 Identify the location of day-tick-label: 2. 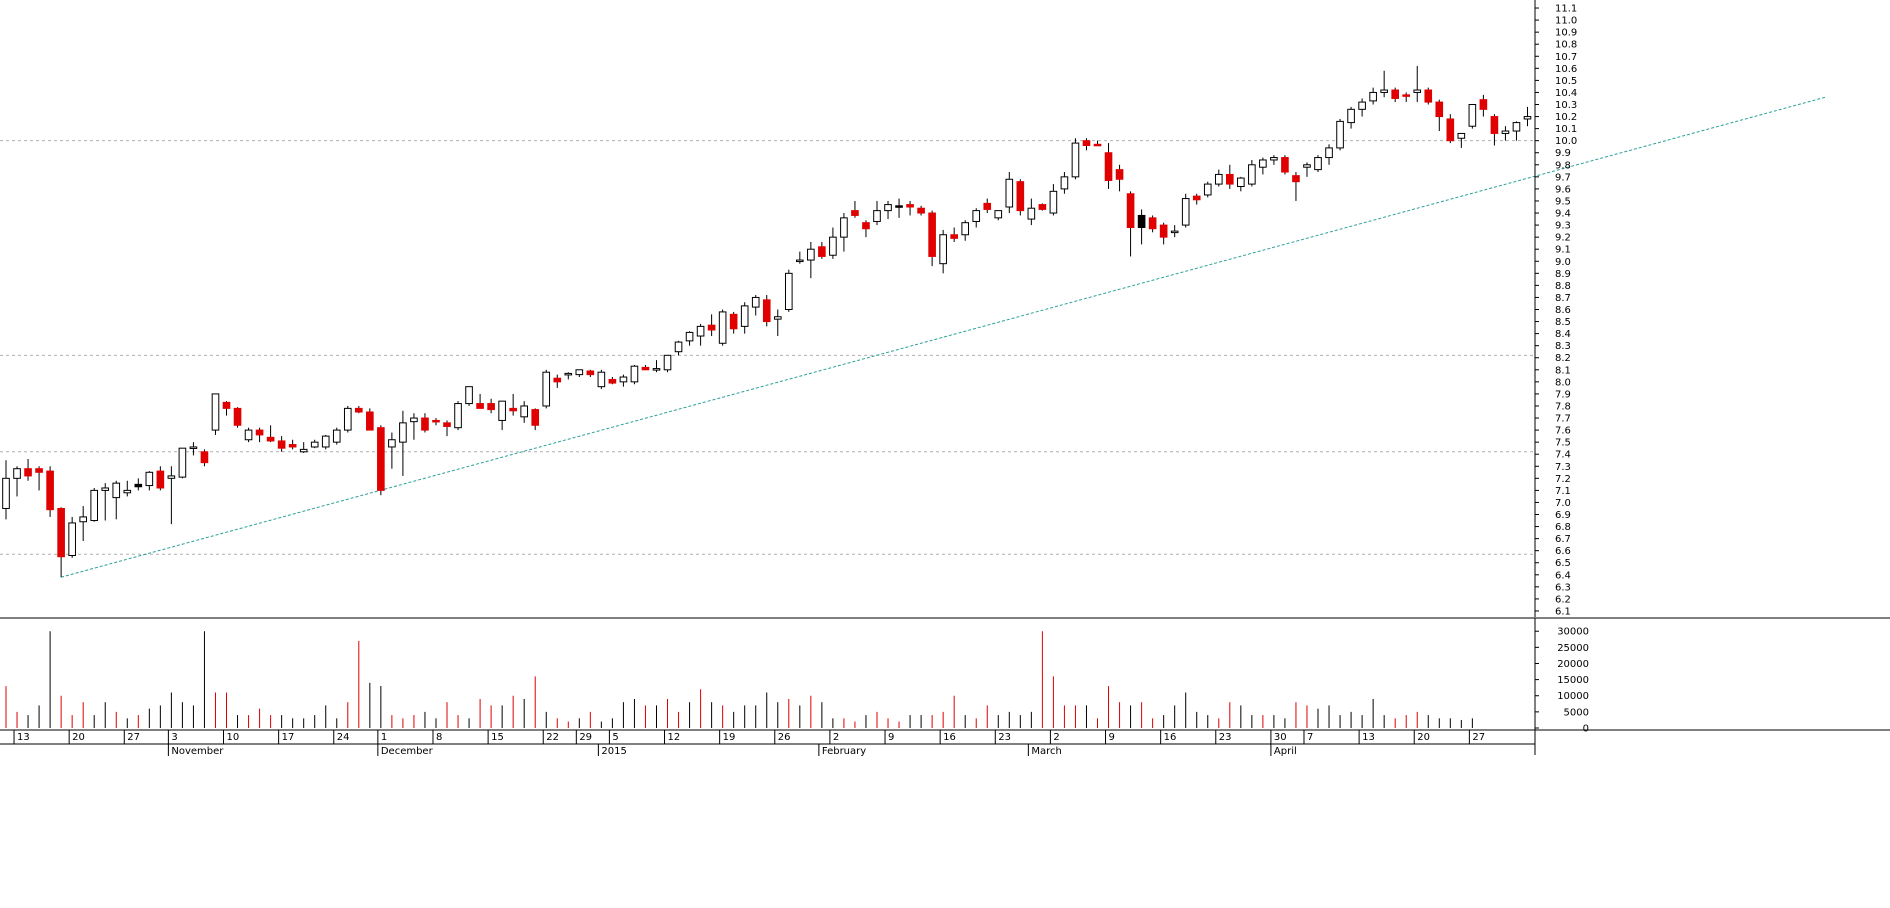
(836, 737).